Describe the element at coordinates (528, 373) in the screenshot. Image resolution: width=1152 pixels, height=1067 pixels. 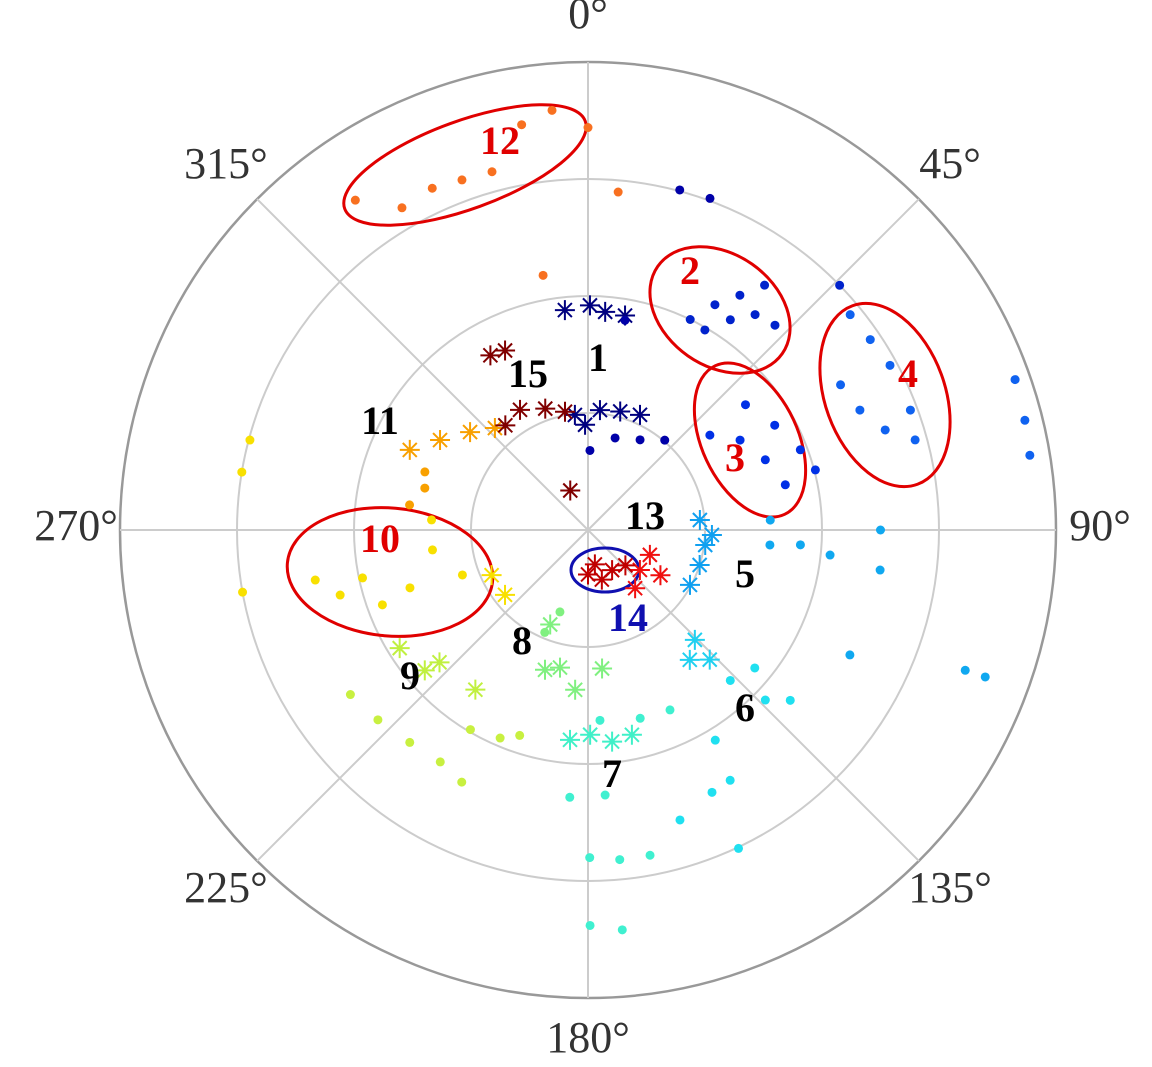
I see `cluster-label: 15` at that location.